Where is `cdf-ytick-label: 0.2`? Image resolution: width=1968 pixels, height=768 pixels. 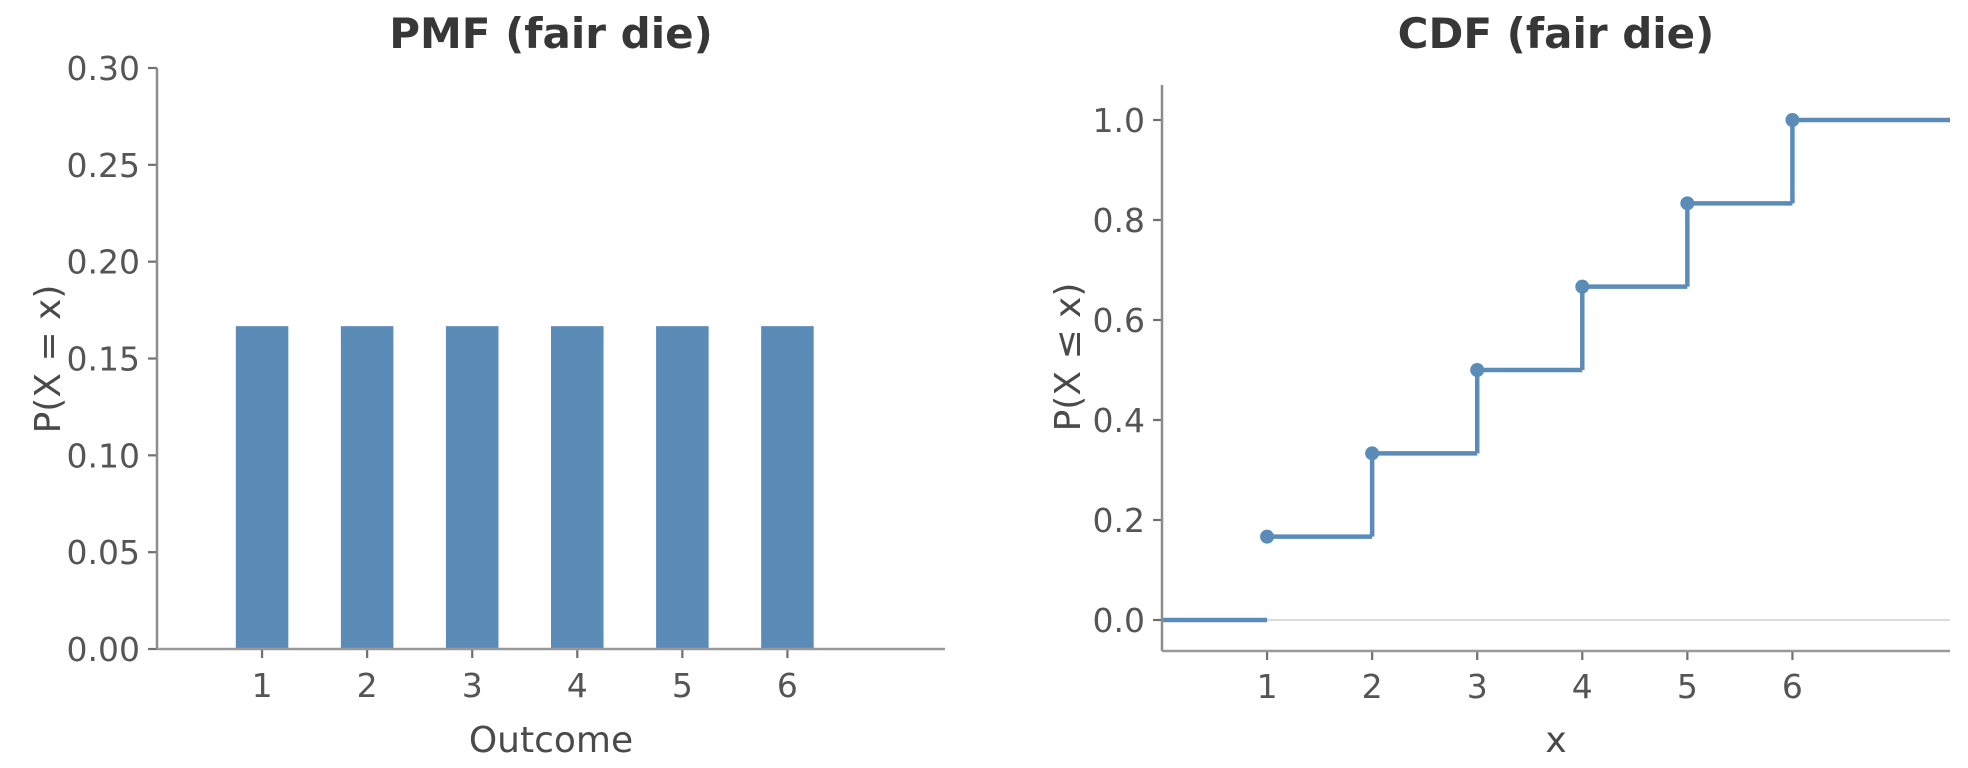
cdf-ytick-label: 0.2 is located at coordinates (1119, 520).